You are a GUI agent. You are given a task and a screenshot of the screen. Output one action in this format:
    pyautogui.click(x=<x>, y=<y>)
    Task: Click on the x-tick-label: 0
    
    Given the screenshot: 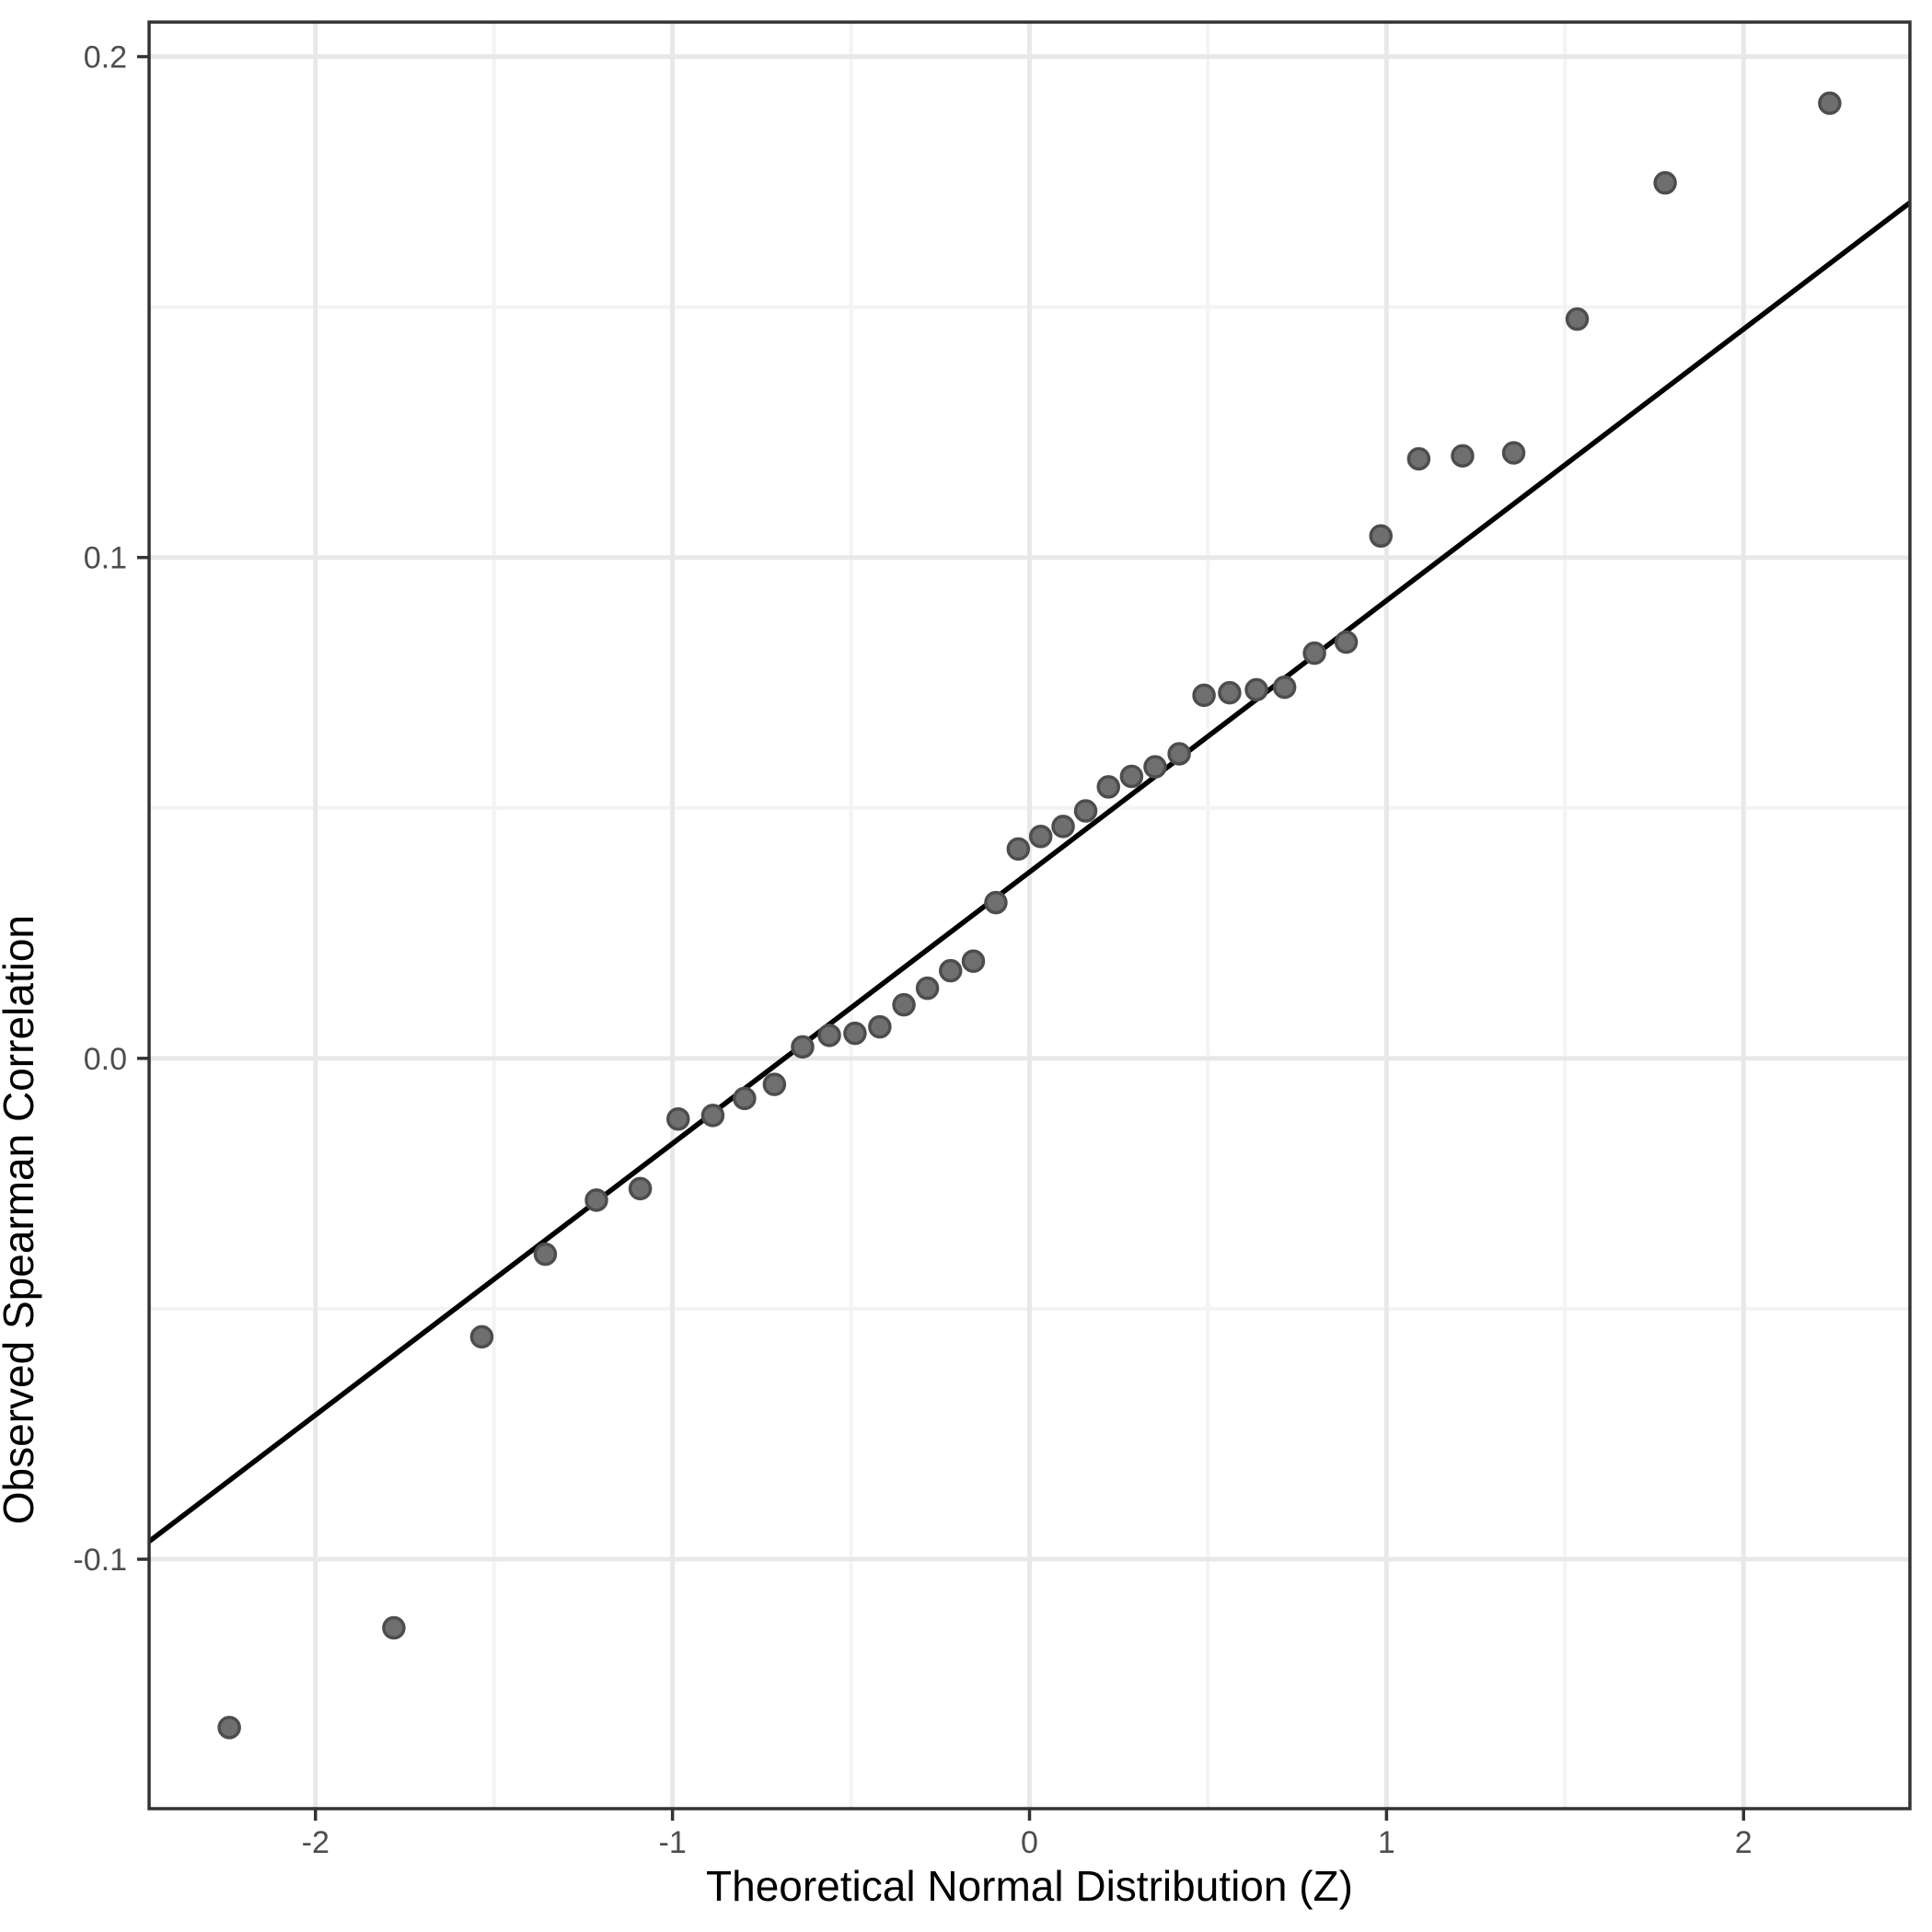 What is the action you would take?
    pyautogui.click(x=1029, y=1843)
    